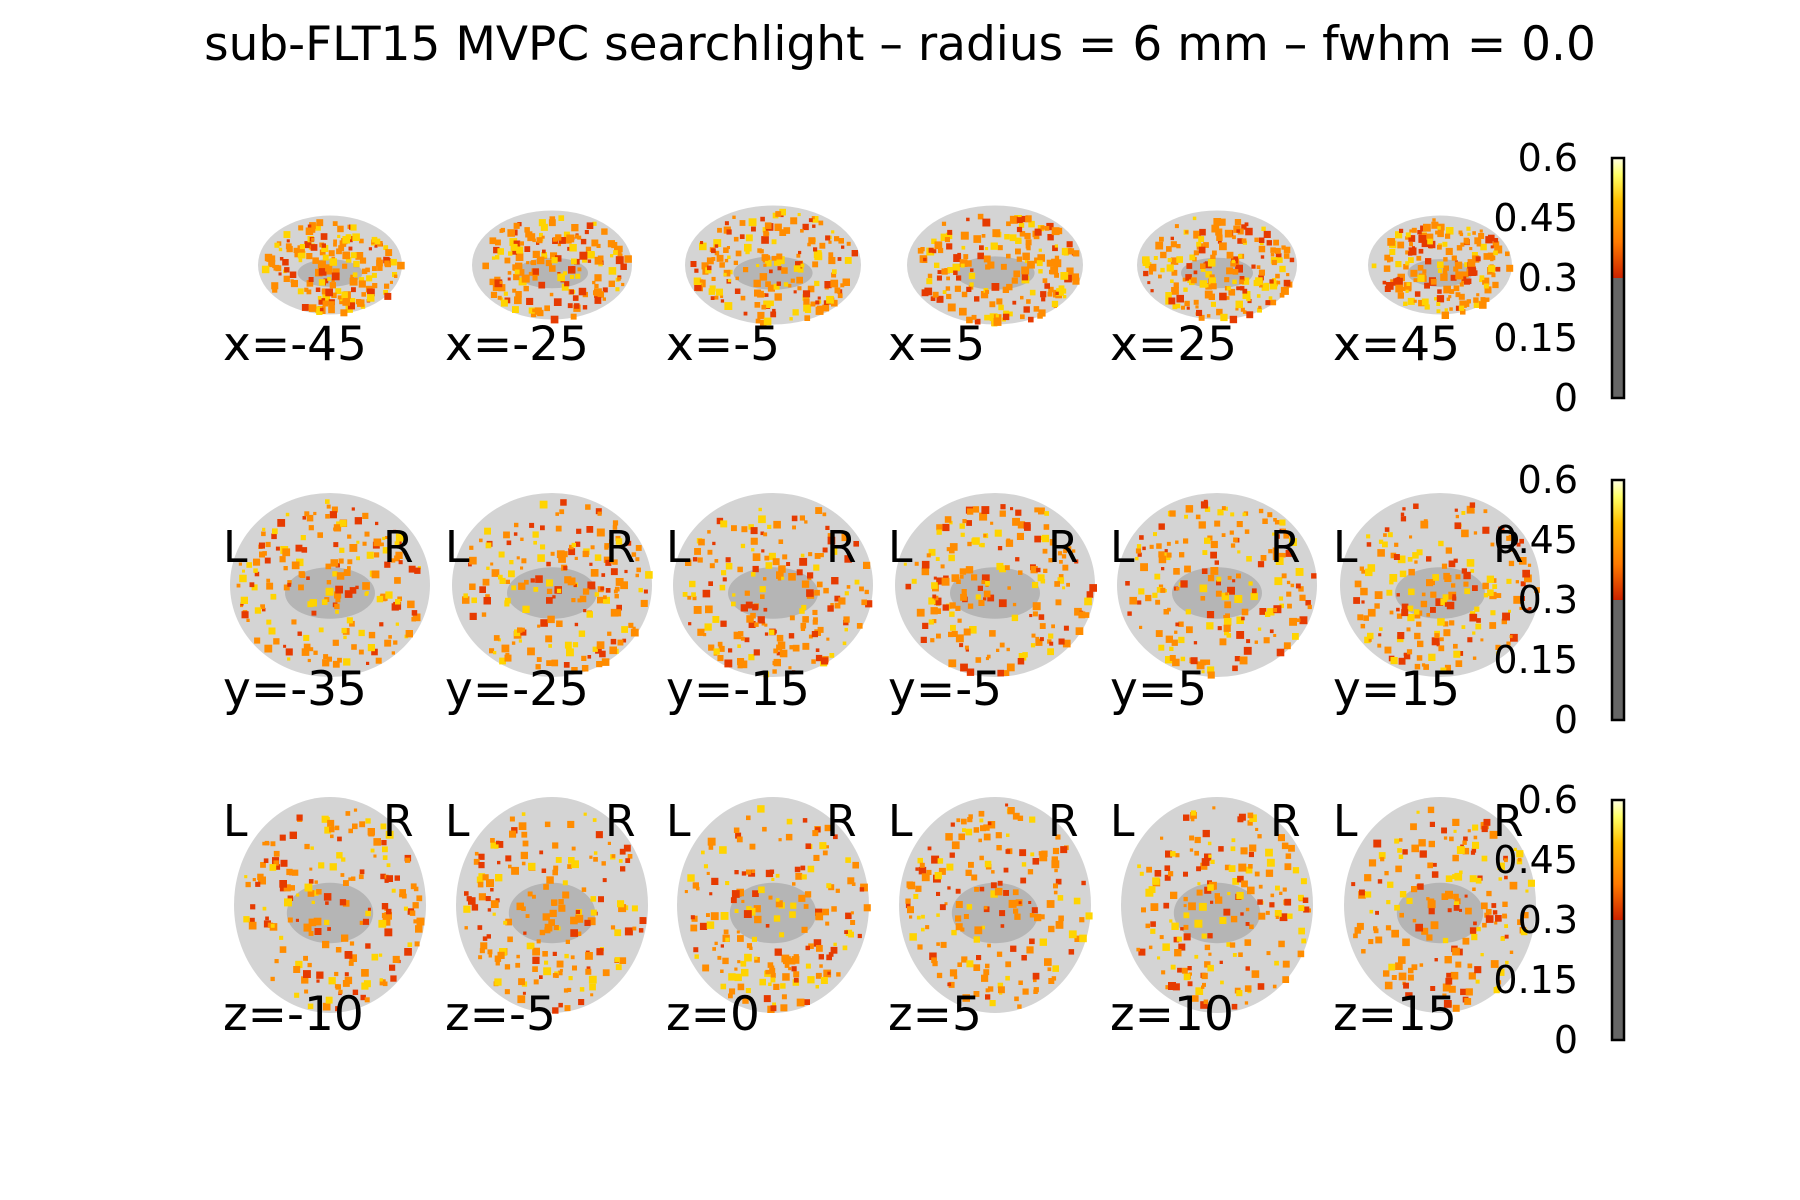 Image resolution: width=1800 pixels, height=1200 pixels. I want to click on colorbar-gradient, so click(1618, 600).